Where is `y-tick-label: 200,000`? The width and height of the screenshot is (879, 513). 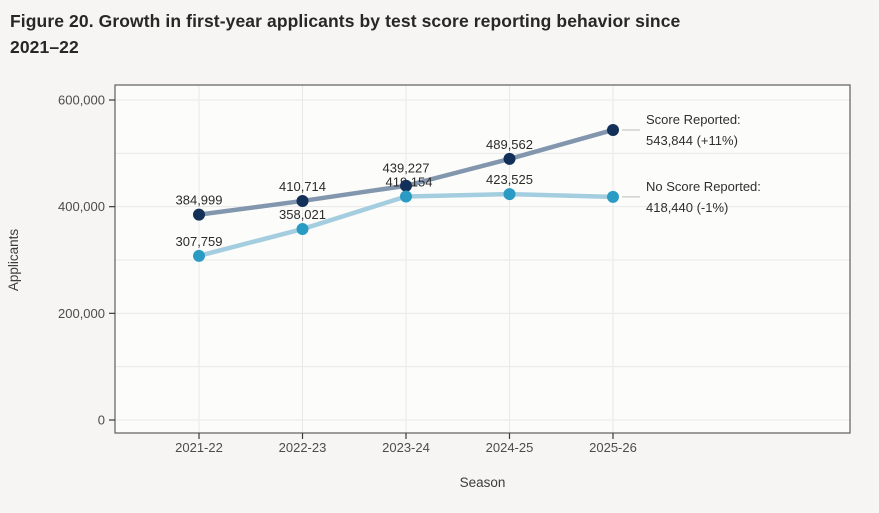 y-tick-label: 200,000 is located at coordinates (81, 313).